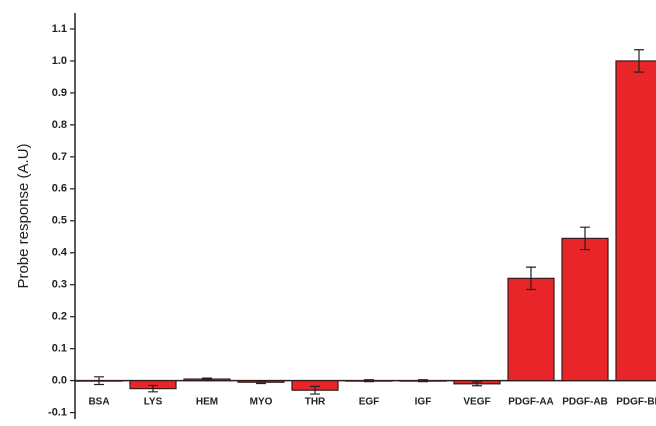  I want to click on y-tick-label: 0.6, so click(59, 189).